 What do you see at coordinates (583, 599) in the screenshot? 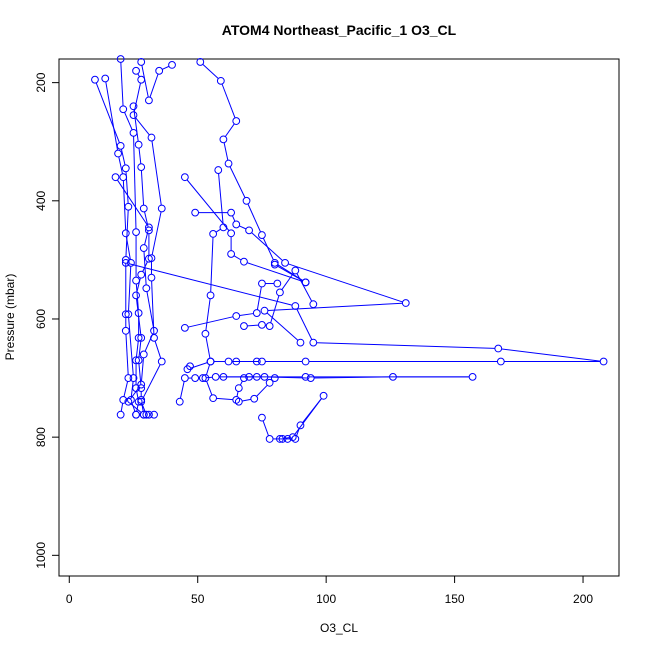
I see `x-tick-label: 200` at bounding box center [583, 599].